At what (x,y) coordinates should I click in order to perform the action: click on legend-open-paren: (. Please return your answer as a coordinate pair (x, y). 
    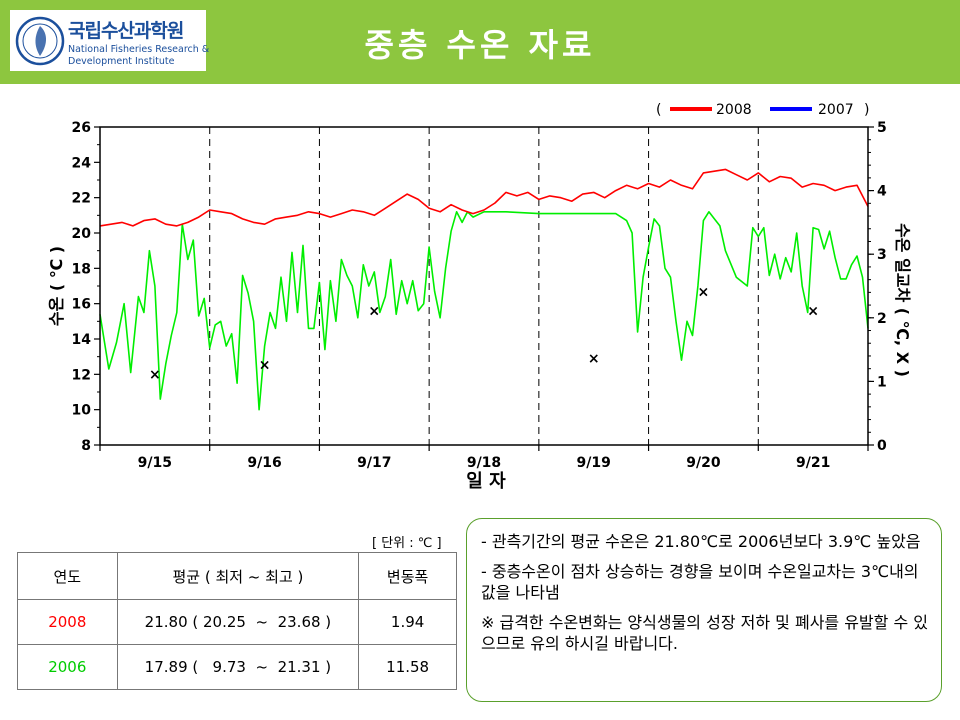
    Looking at the image, I should click on (658, 110).